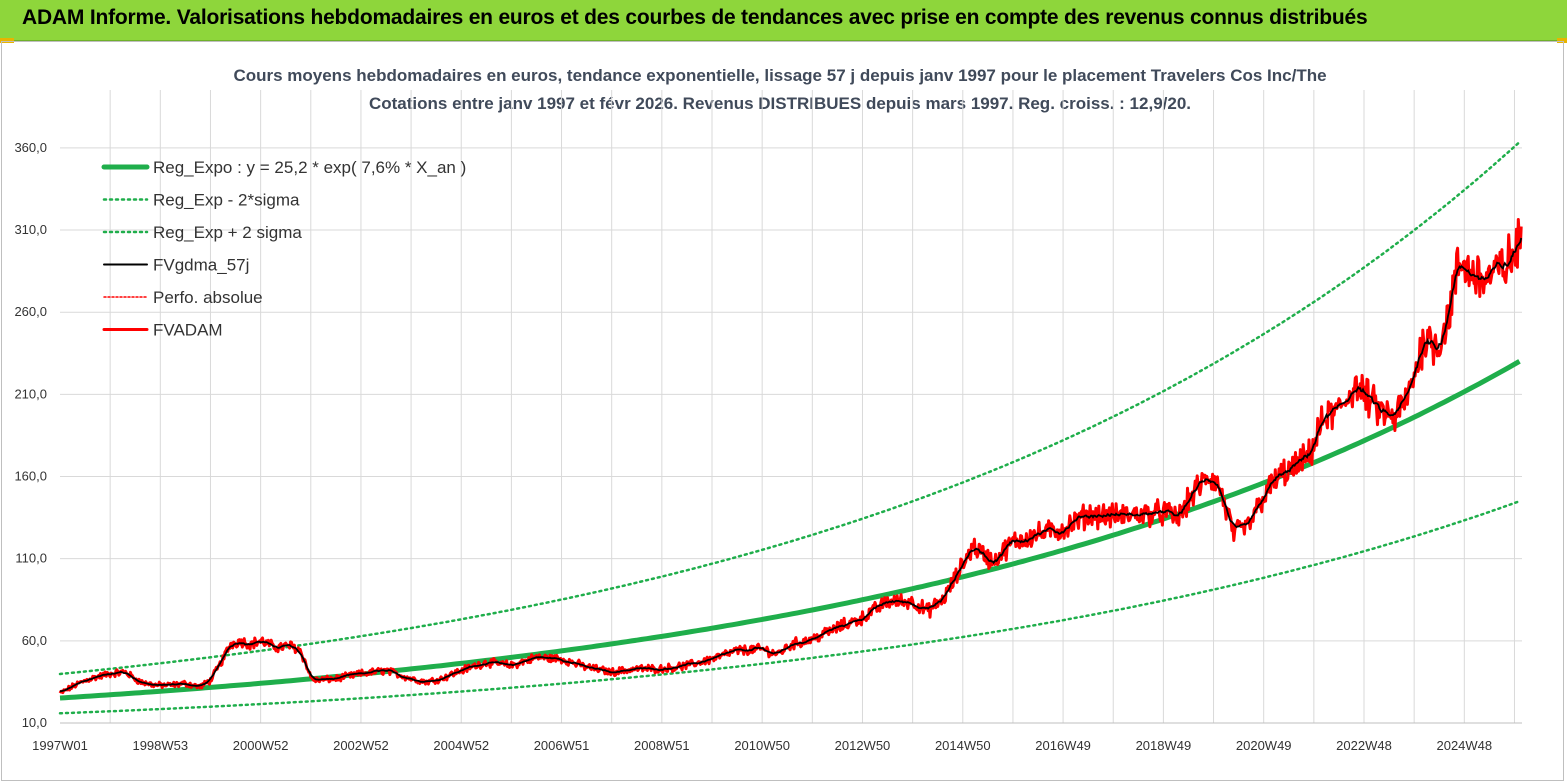 The width and height of the screenshot is (1567, 783). I want to click on y-tick-label: 110,0, so click(31, 558).